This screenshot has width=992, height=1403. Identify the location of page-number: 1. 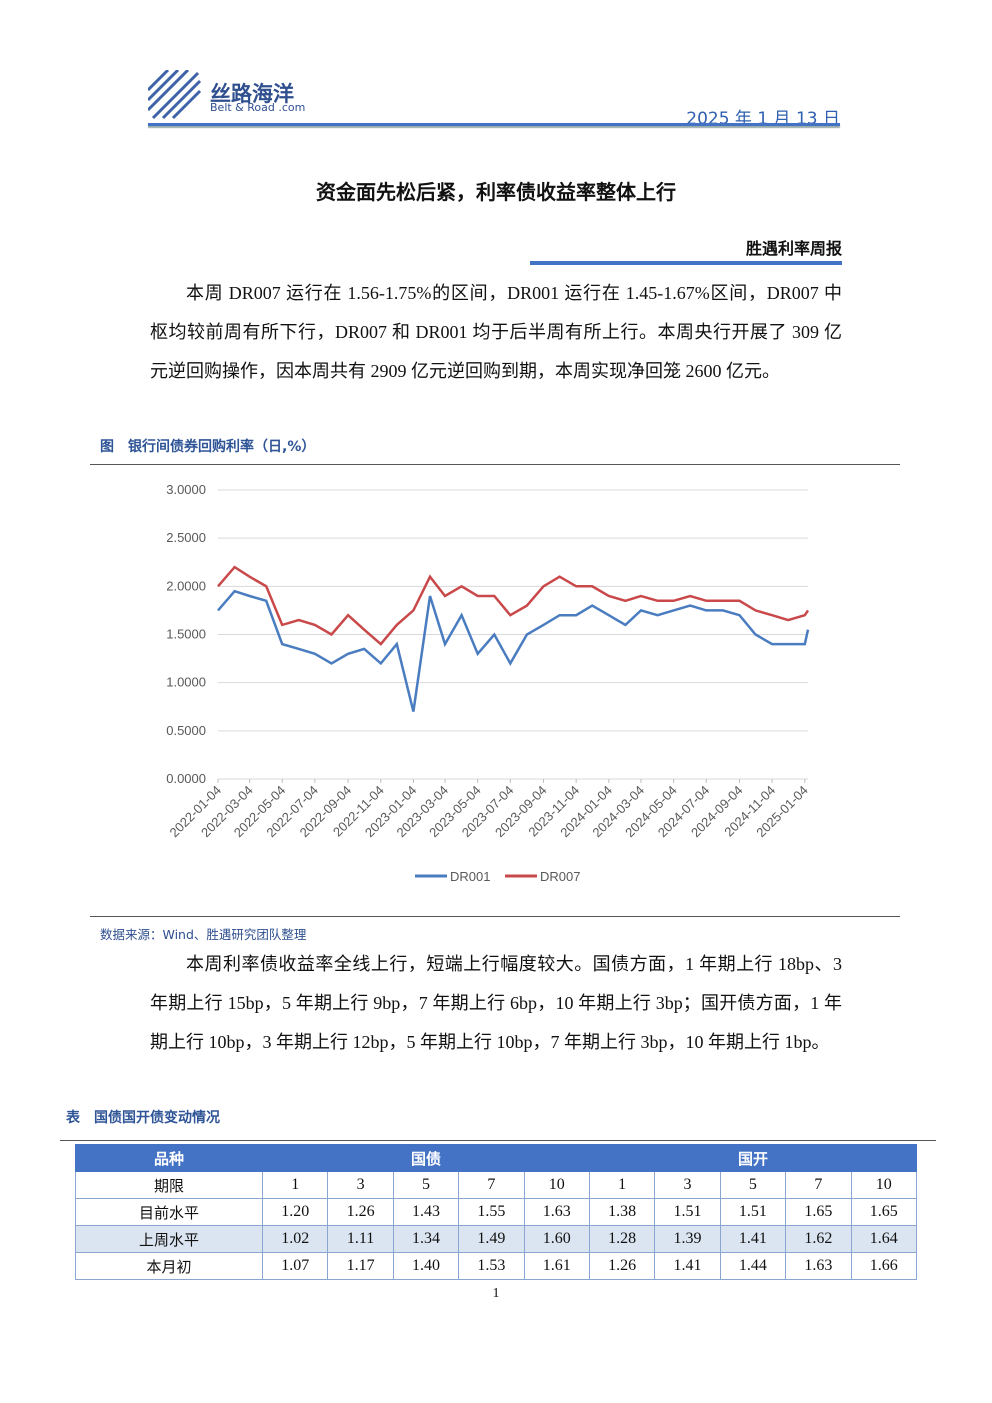
(496, 1293).